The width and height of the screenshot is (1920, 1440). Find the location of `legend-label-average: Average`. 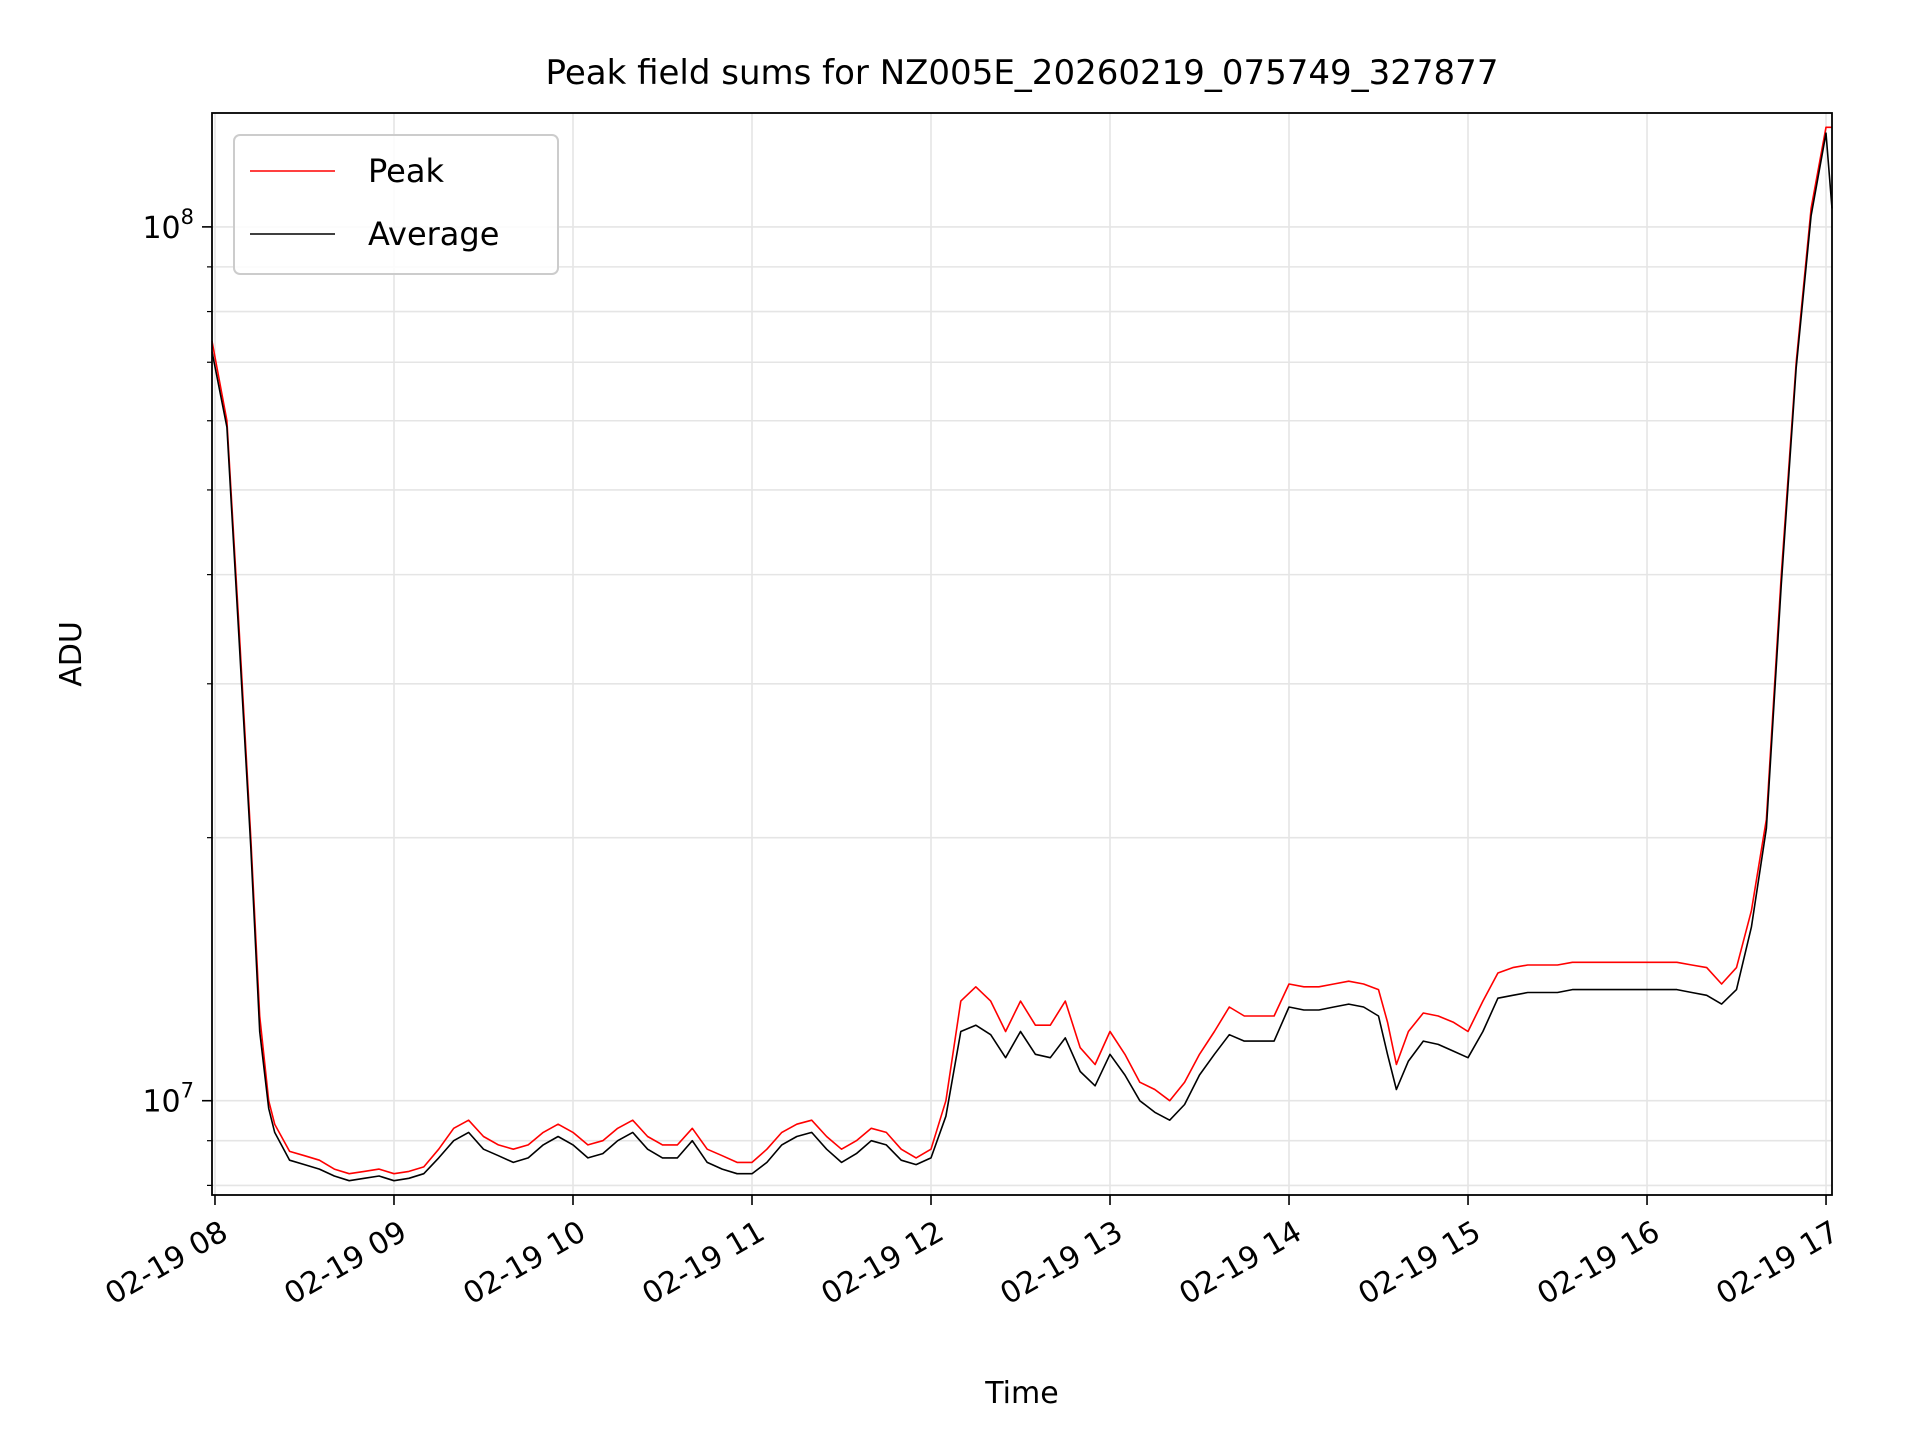

legend-label-average: Average is located at coordinates (433, 234).